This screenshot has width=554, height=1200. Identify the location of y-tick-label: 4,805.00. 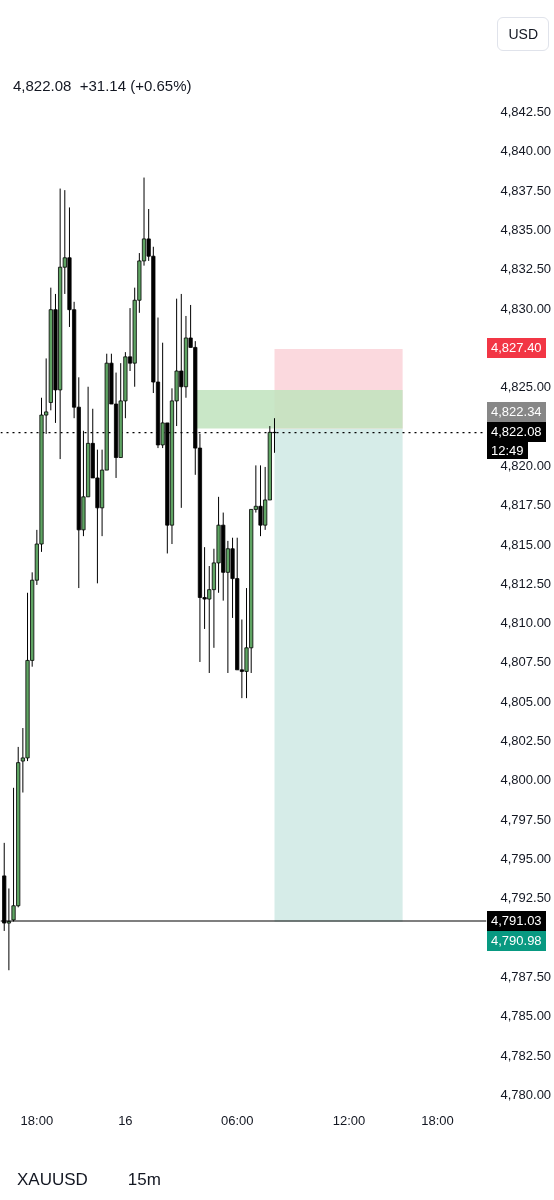
(526, 701).